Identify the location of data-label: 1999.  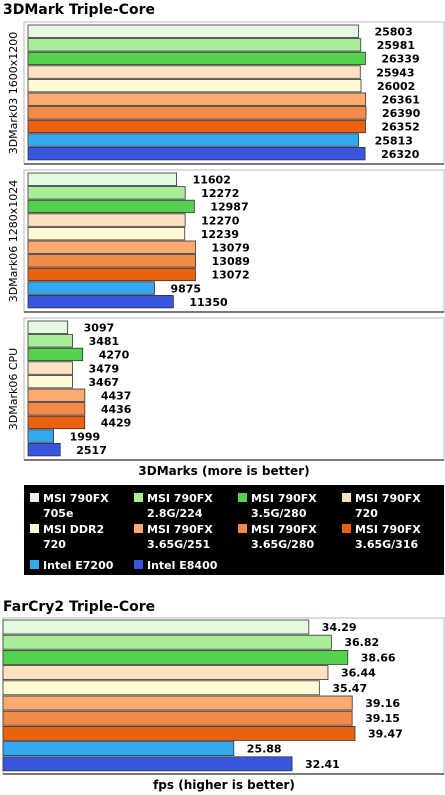
(85, 436).